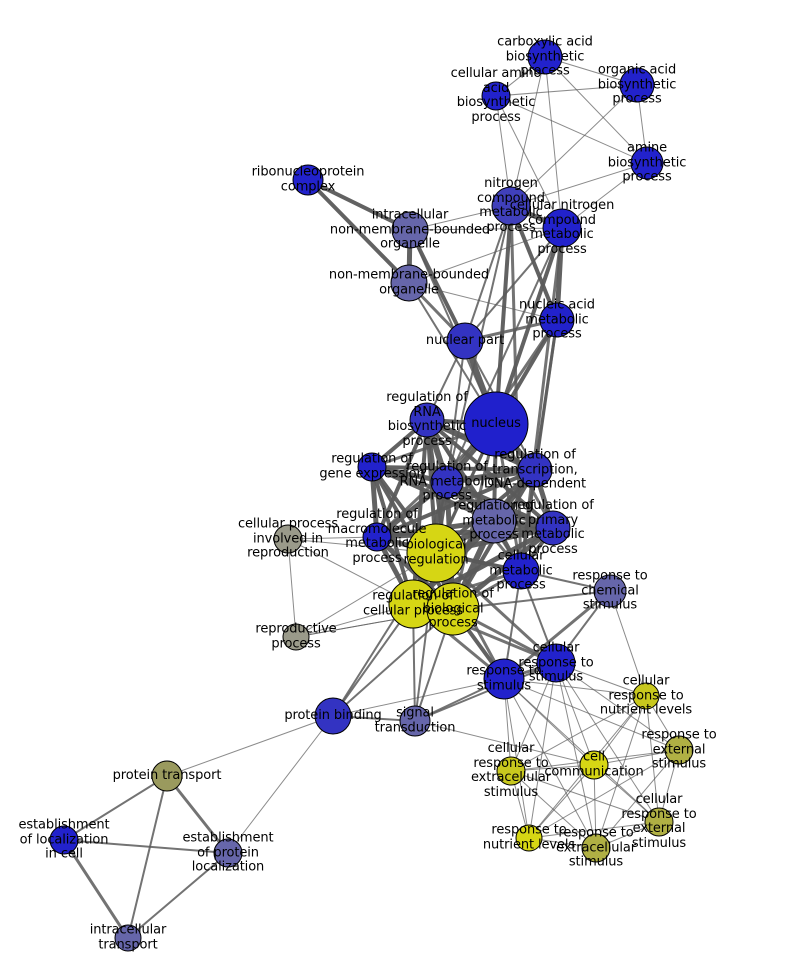 The height and width of the screenshot is (971, 786). I want to click on graph-node-establishment-of-protein-localization, so click(228, 853).